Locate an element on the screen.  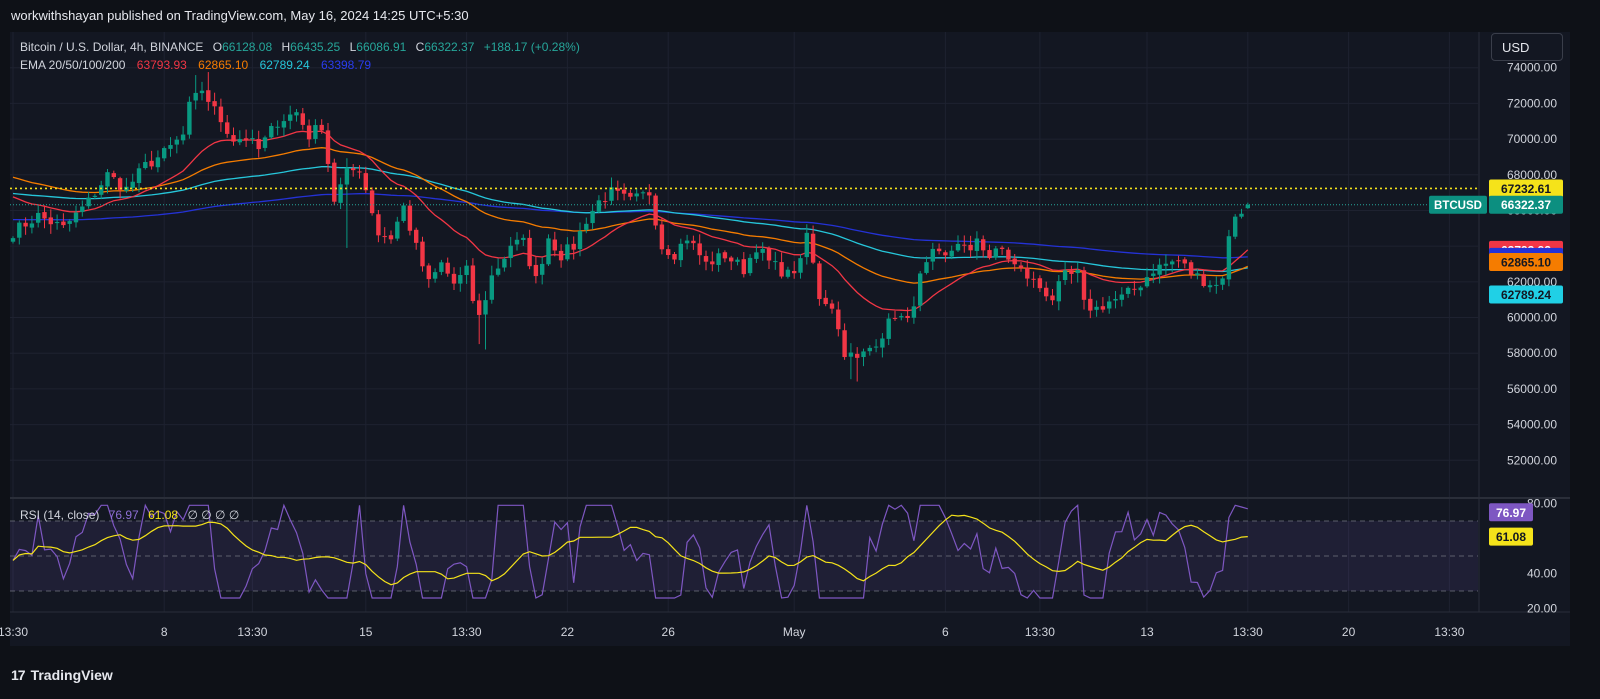
price-tick-label: 62000.00 is located at coordinates (1532, 282).